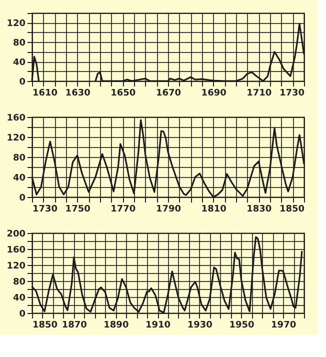 The width and height of the screenshot is (326, 357). I want to click on x-tick-label: 1830, so click(259, 209).